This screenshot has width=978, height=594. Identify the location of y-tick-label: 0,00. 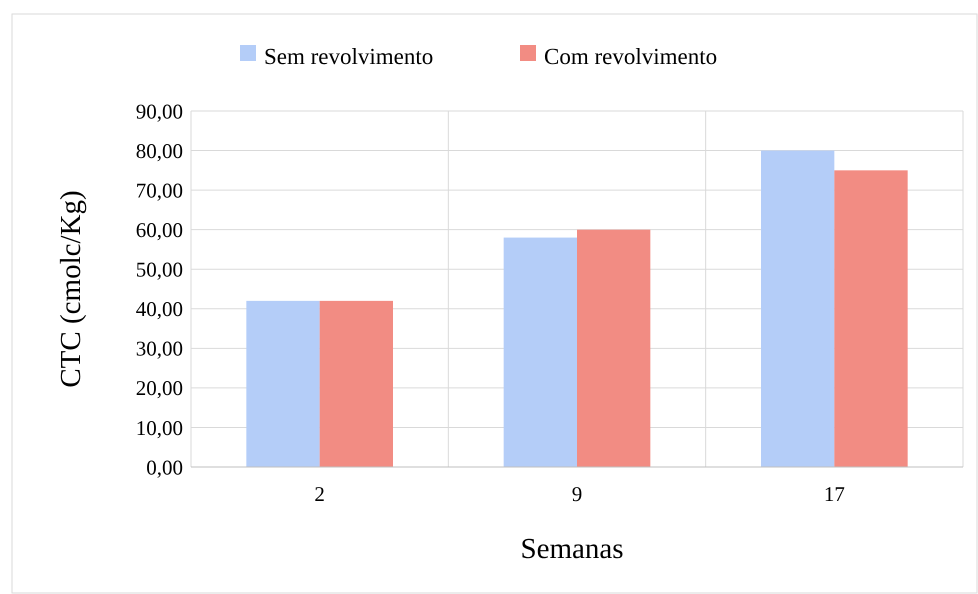
(164, 467).